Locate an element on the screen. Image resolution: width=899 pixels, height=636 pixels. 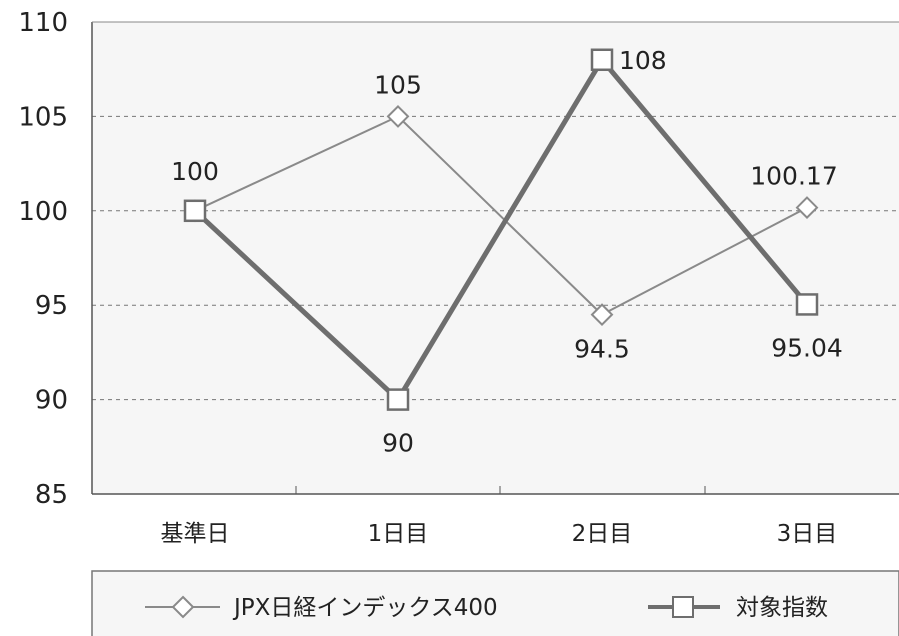
x-tick-label: 1日目 is located at coordinates (398, 534).